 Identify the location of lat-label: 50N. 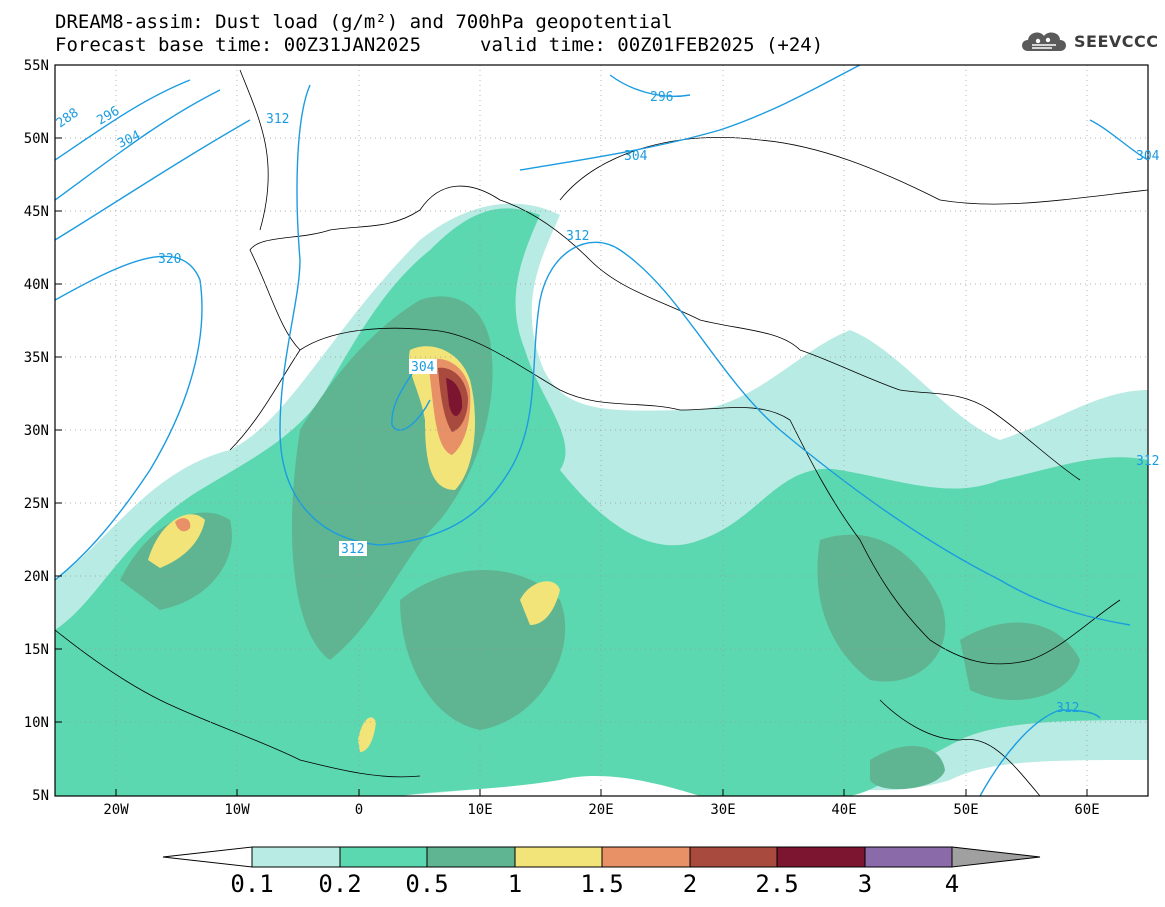
(36, 139).